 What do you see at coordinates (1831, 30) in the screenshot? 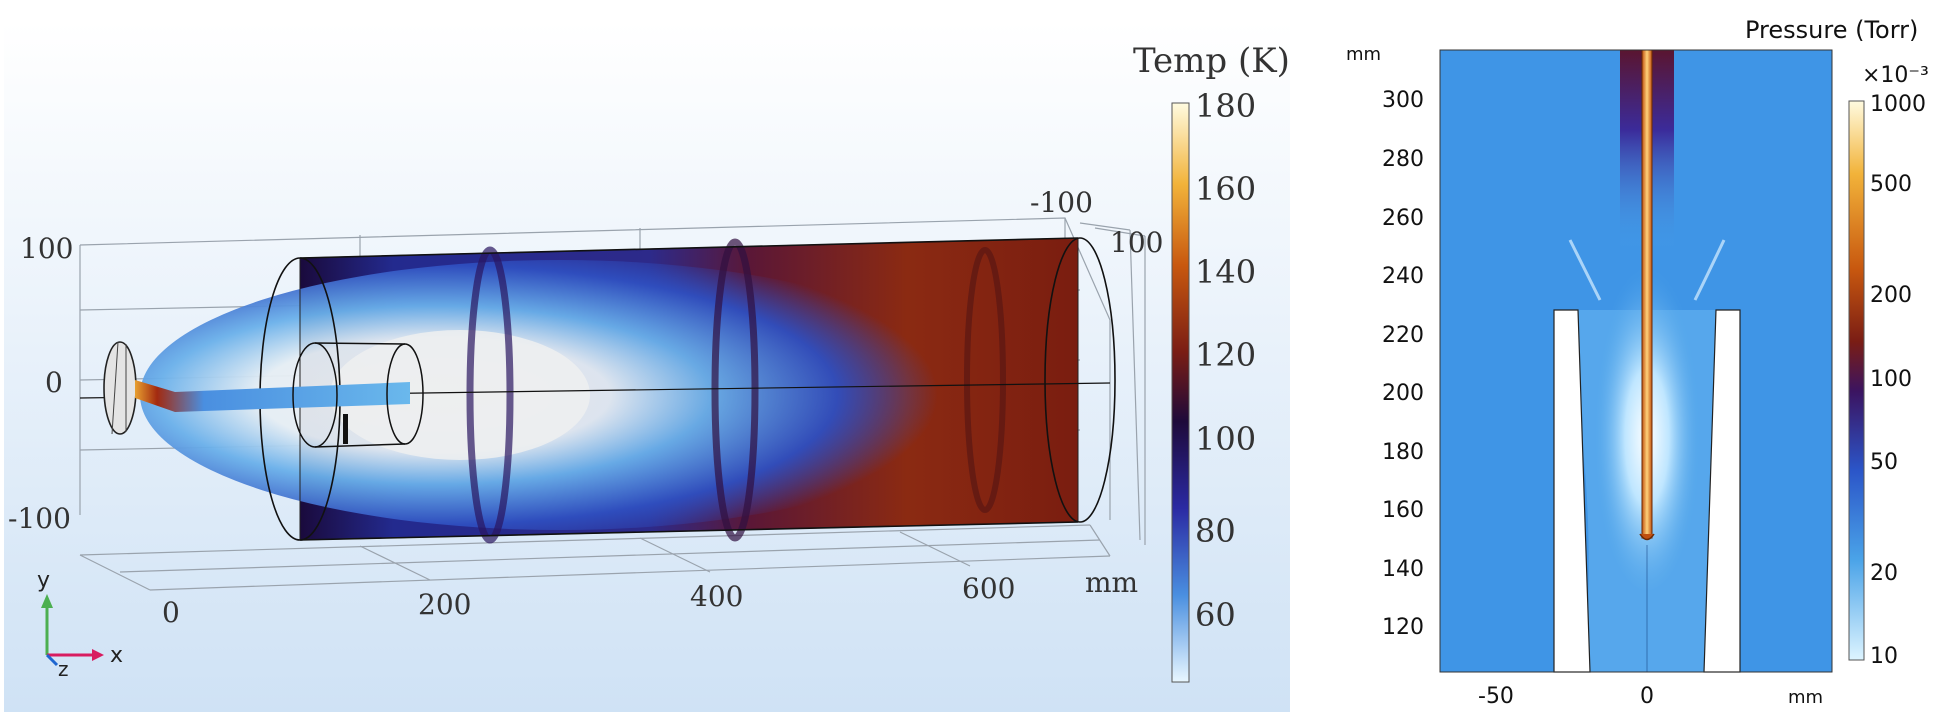
I see `pressure-colorbar-title: Pressure (Torr)` at bounding box center [1831, 30].